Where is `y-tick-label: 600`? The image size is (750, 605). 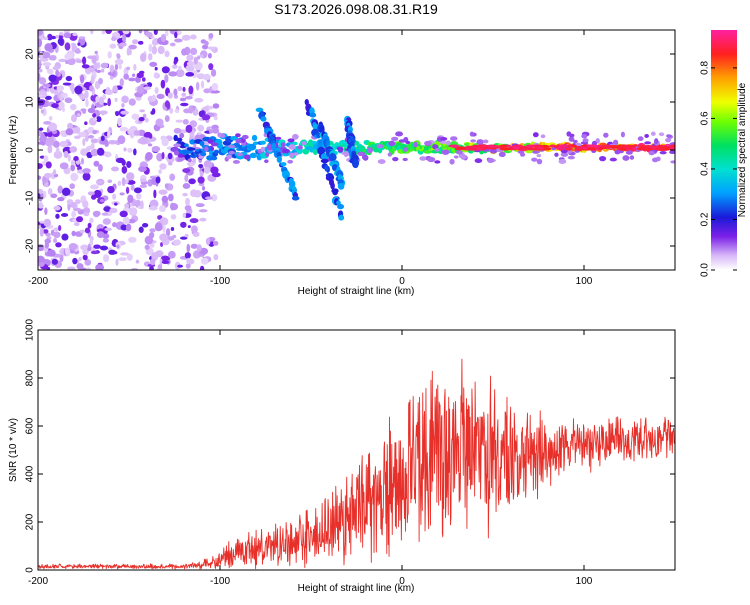 y-tick-label: 600 is located at coordinates (30, 425).